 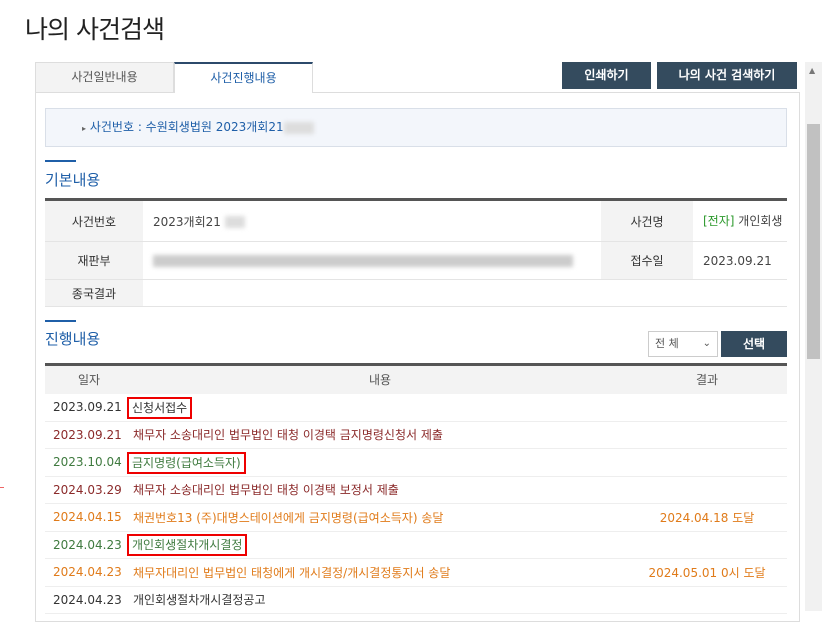 What do you see at coordinates (647, 260) in the screenshot?
I see `received-label: 접수일` at bounding box center [647, 260].